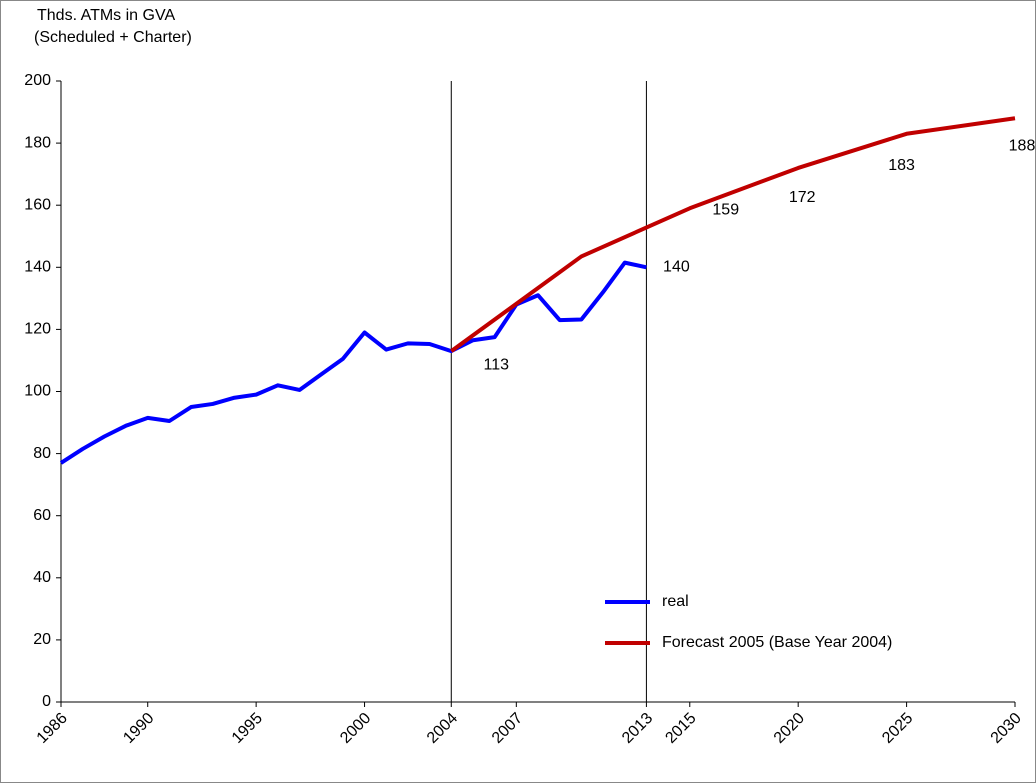 Image resolution: width=1036 pixels, height=783 pixels. What do you see at coordinates (725, 210) in the screenshot?
I see `data-label: 159` at bounding box center [725, 210].